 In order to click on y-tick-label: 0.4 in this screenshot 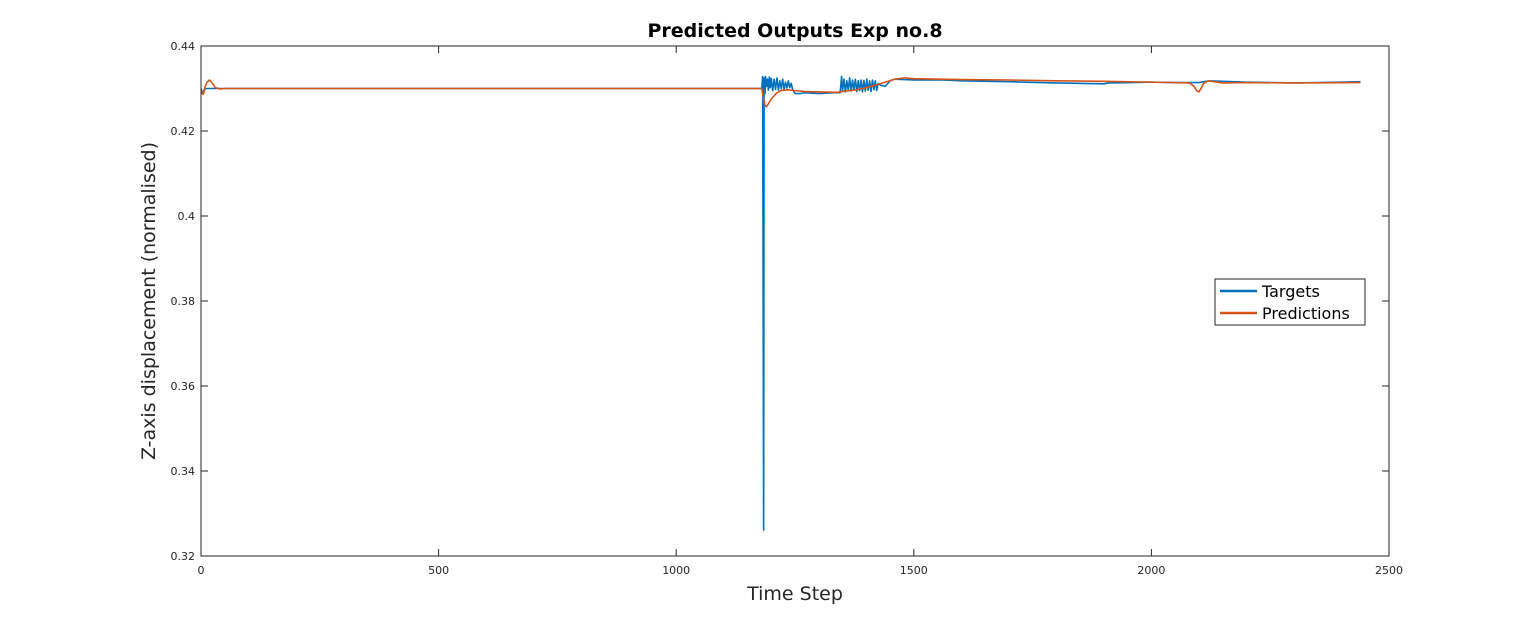, I will do `click(187, 216)`.